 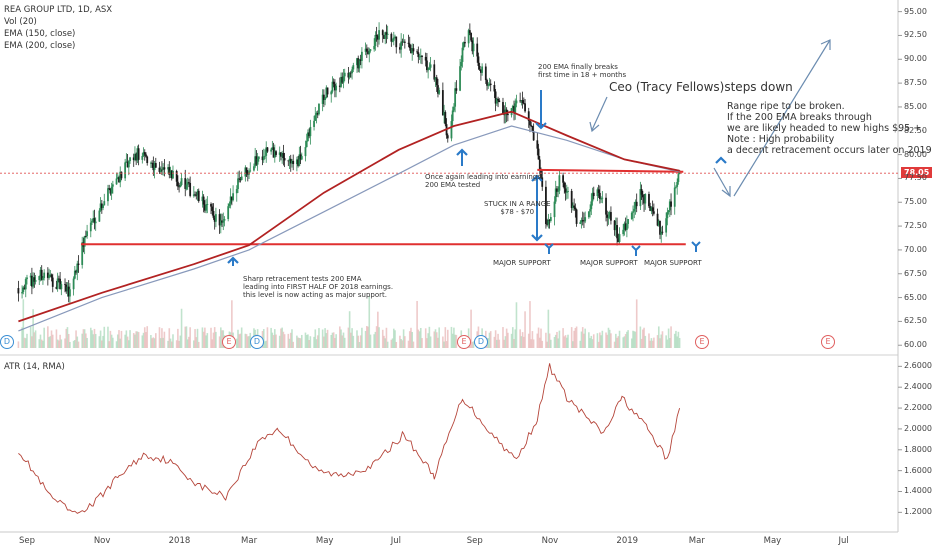 What do you see at coordinates (179, 541) in the screenshot?
I see `x-tick-label: 2018` at bounding box center [179, 541].